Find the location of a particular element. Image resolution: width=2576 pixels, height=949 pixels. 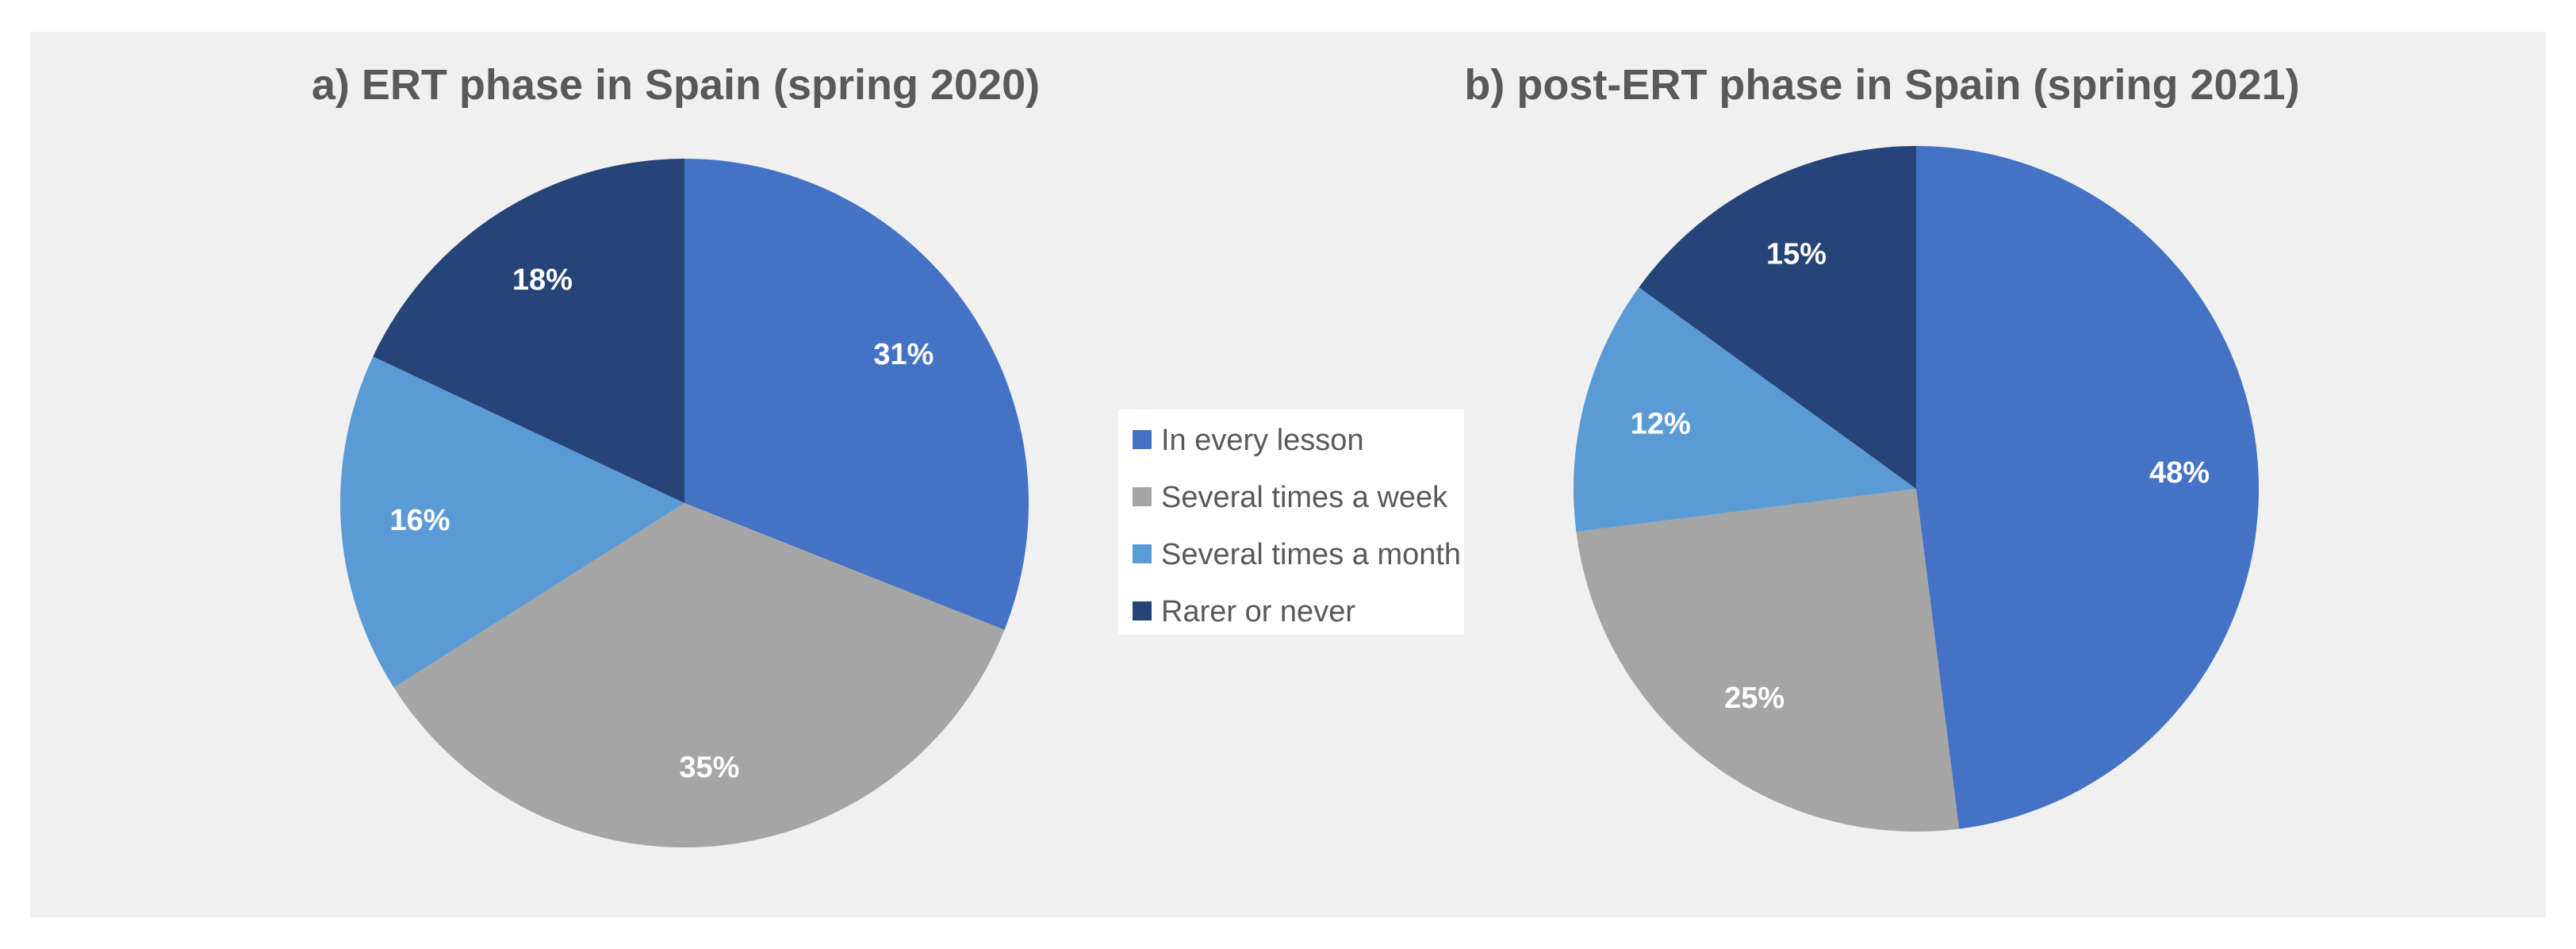

pie-b-label-several-month: 12% is located at coordinates (1661, 423).